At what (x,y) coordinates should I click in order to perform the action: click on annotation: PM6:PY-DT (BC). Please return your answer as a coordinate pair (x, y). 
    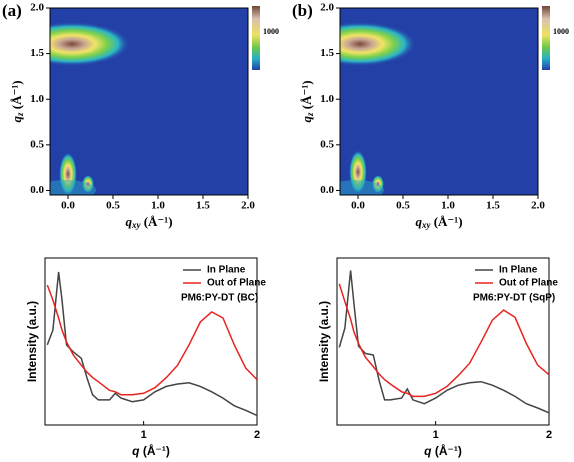
    Looking at the image, I should click on (219, 298).